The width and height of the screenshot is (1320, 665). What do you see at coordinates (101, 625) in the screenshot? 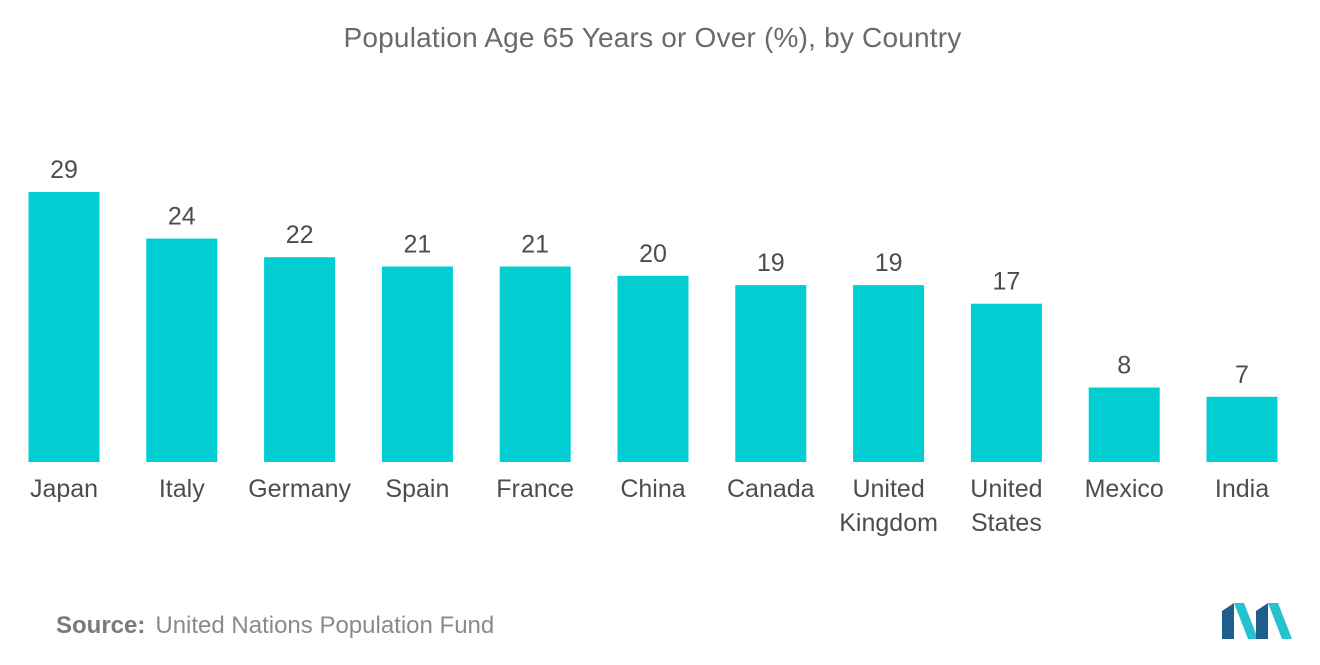
I see `source-label: Source:` at bounding box center [101, 625].